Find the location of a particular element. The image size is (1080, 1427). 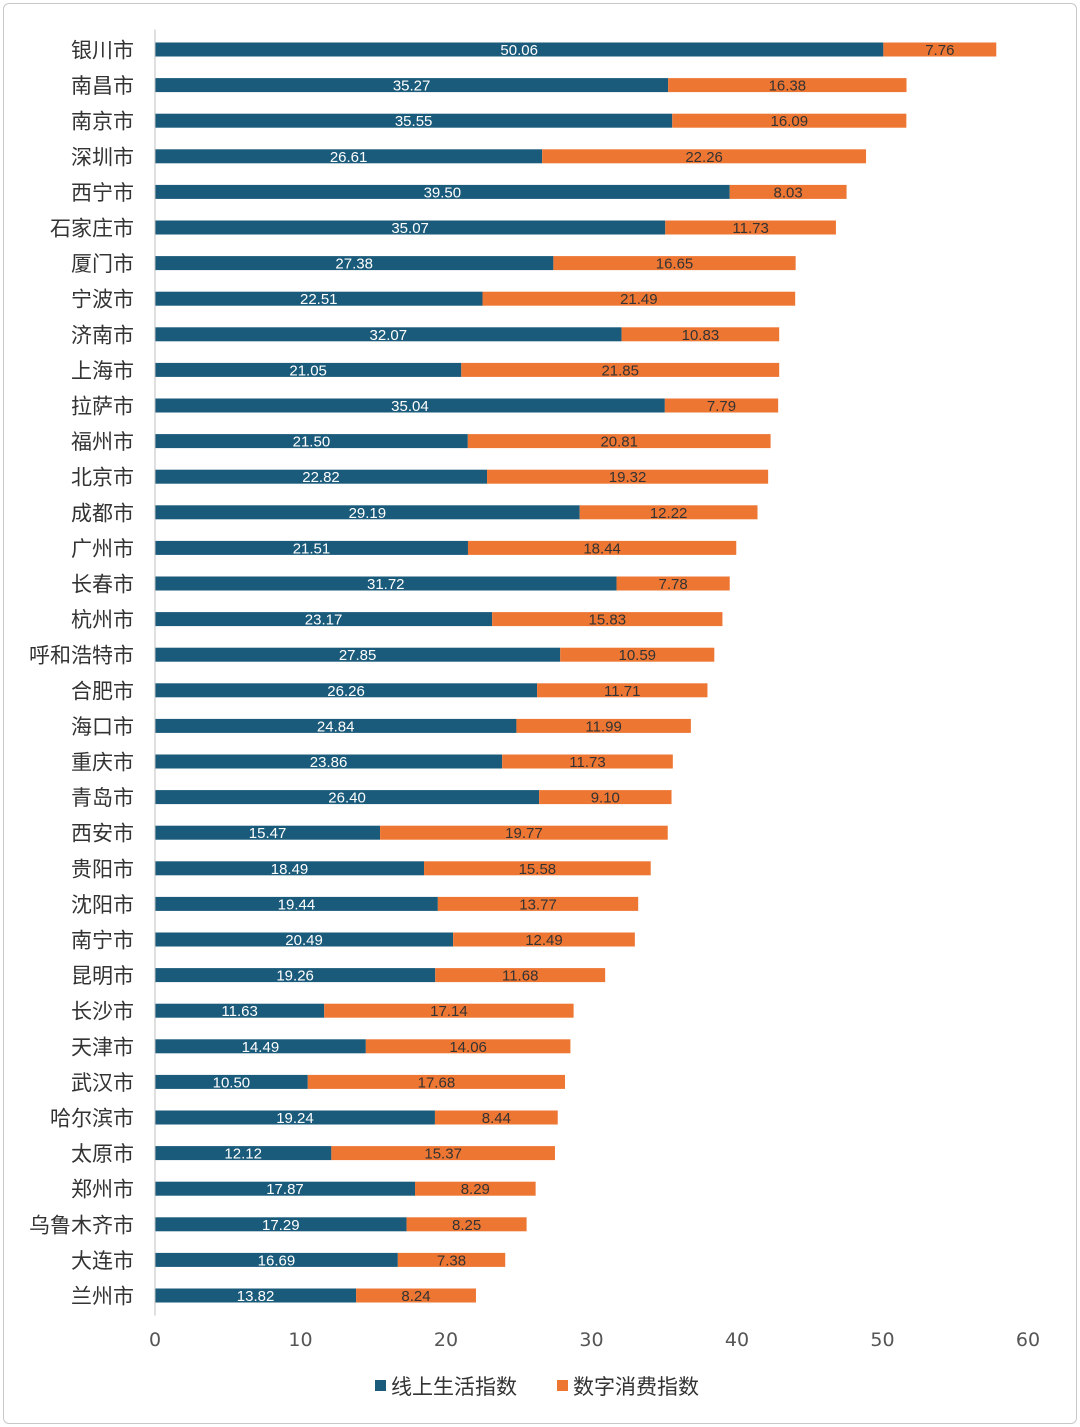

data-label-online-life: 32.07 is located at coordinates (389, 335).